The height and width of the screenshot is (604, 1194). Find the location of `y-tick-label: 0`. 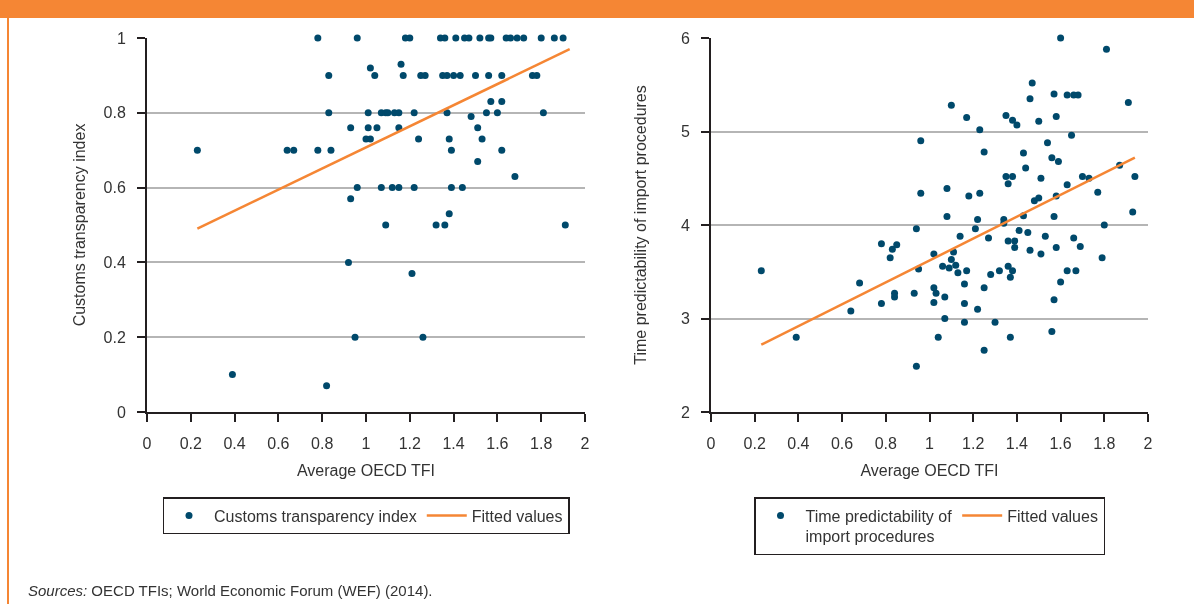

y-tick-label: 0 is located at coordinates (121, 412).